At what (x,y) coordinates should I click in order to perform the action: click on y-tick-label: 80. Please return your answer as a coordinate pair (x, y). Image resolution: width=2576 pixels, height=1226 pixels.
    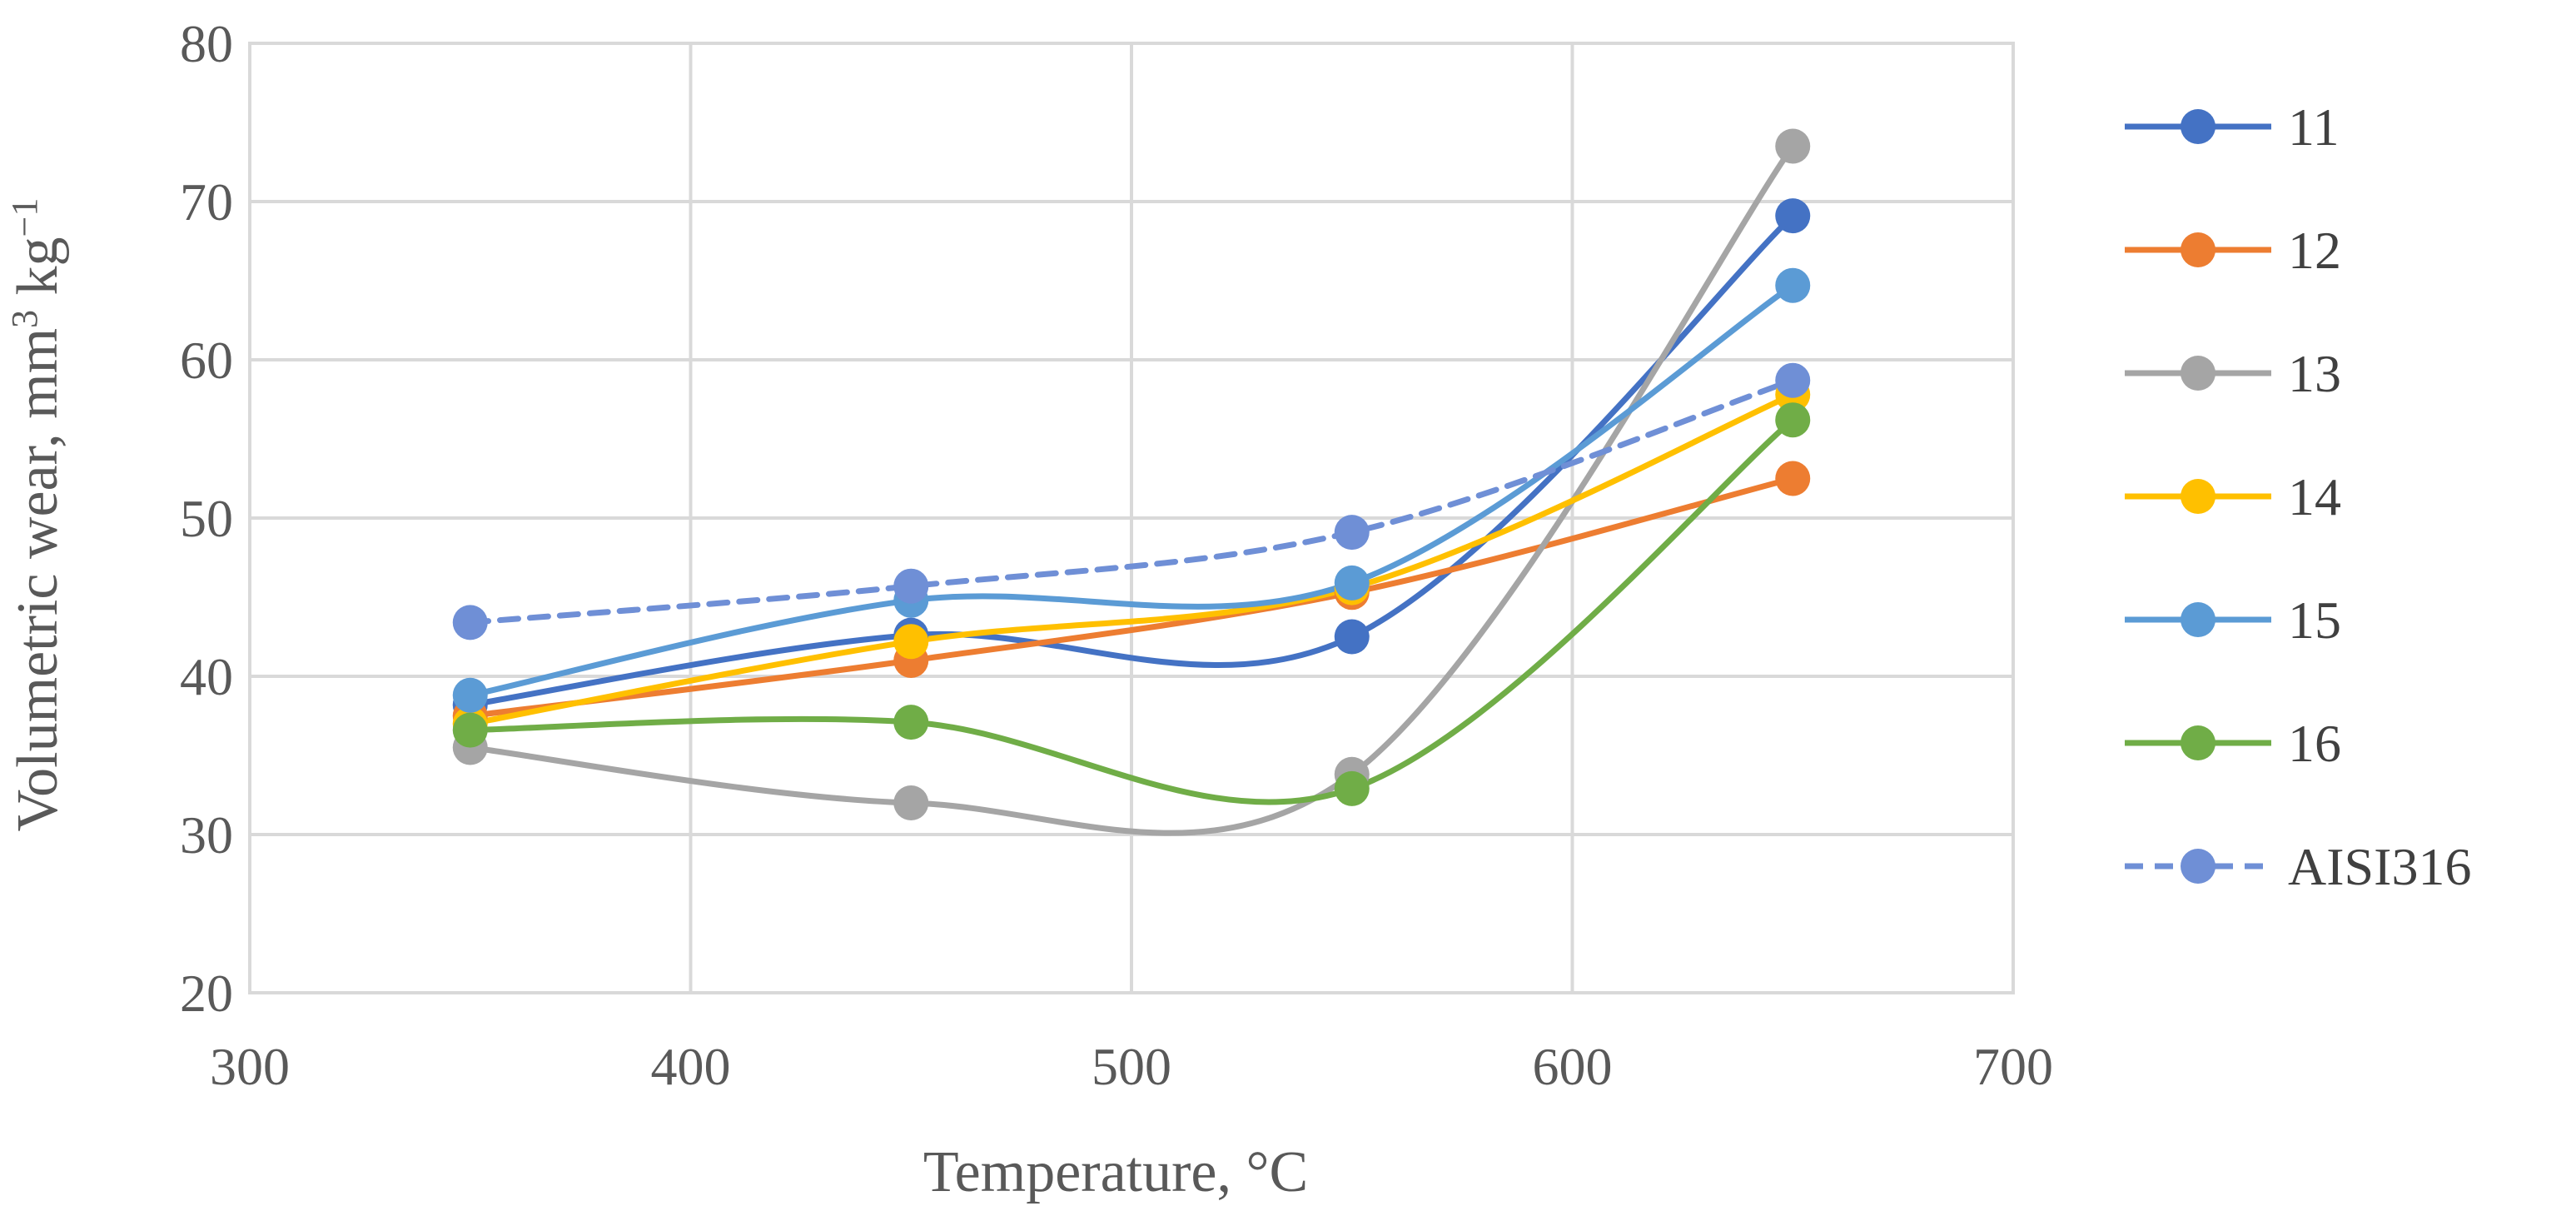
    Looking at the image, I should click on (206, 43).